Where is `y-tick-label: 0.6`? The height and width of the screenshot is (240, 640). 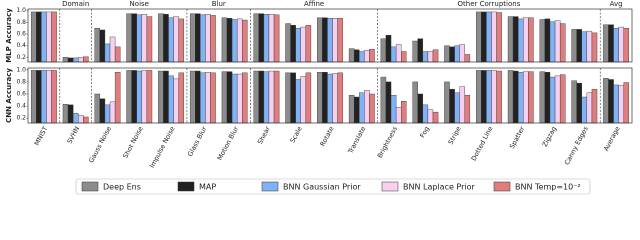 y-tick-label: 0.6 is located at coordinates (21, 93).